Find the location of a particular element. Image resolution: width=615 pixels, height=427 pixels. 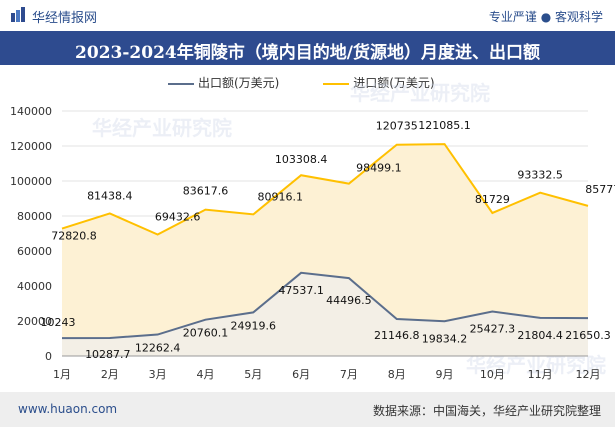

export-data-label: 21804.4 is located at coordinates (540, 335).